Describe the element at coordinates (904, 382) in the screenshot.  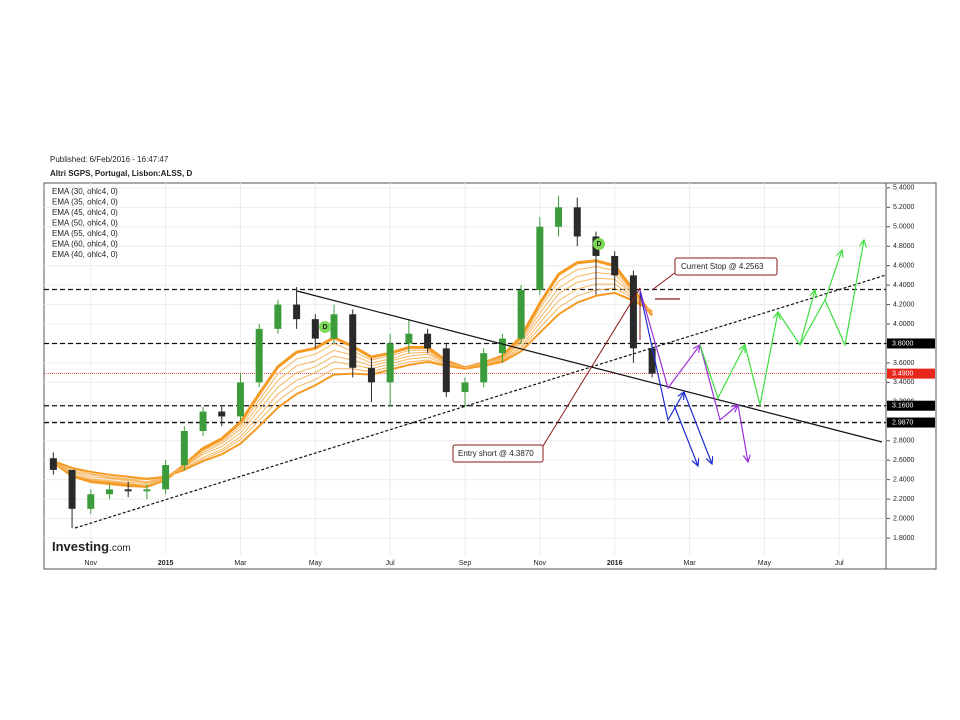
I see `y-tick-label: 3.4000` at that location.